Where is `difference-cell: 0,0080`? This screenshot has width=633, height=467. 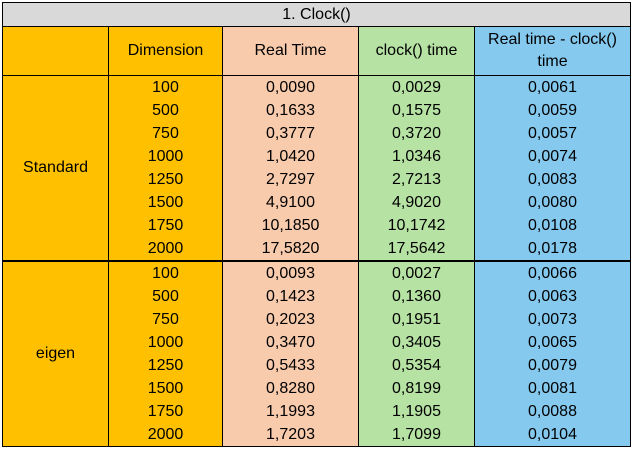 difference-cell: 0,0080 is located at coordinates (552, 202).